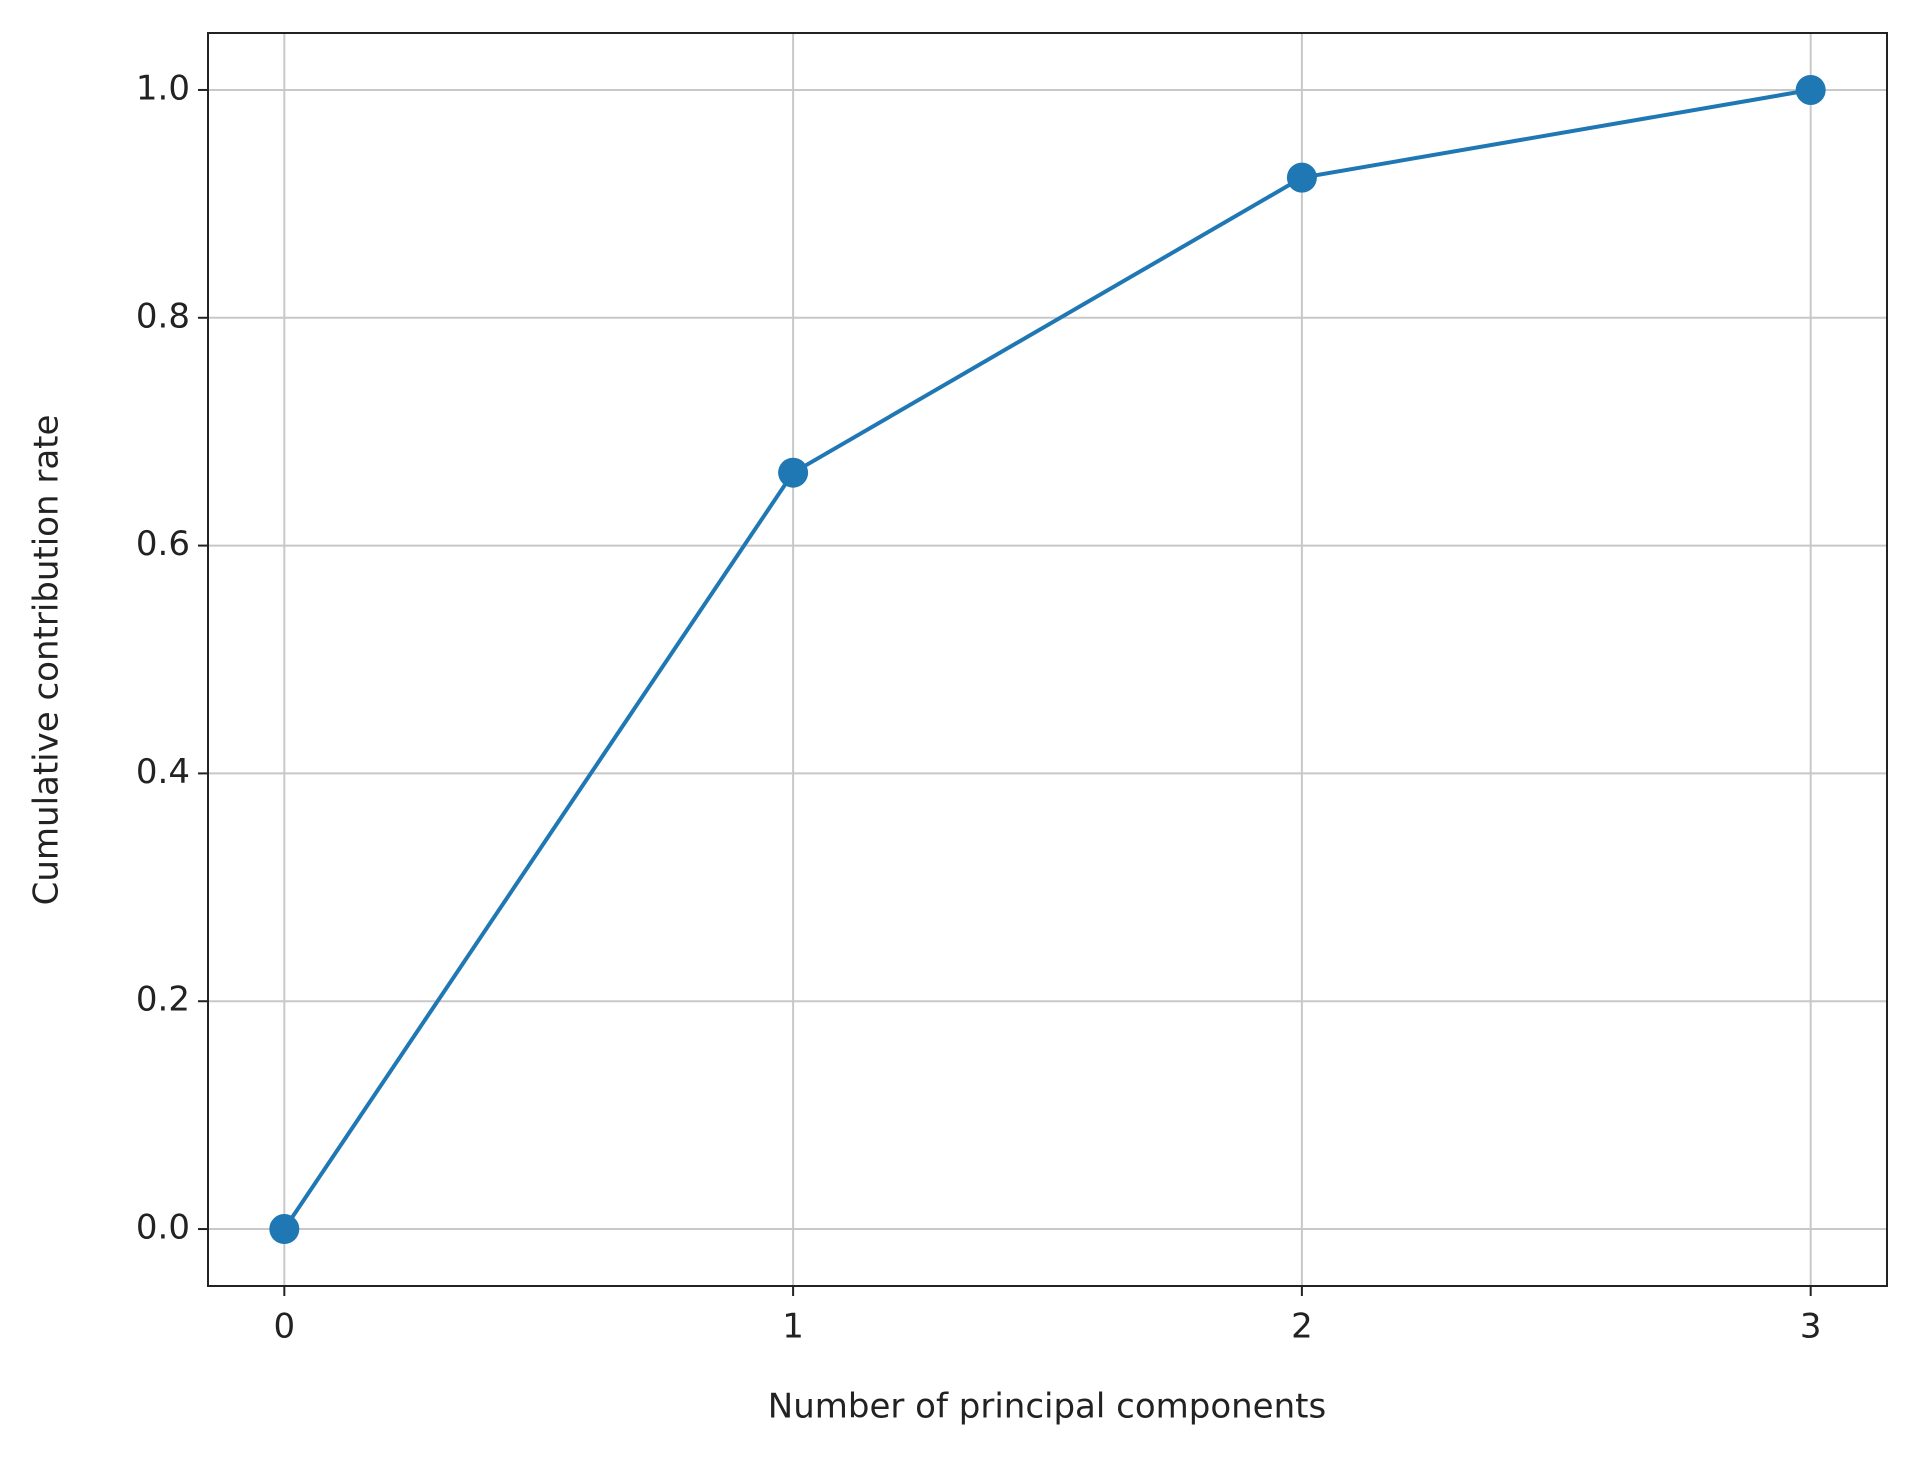 The image size is (1920, 1465). What do you see at coordinates (793, 1327) in the screenshot?
I see `x-tick-label: 1` at bounding box center [793, 1327].